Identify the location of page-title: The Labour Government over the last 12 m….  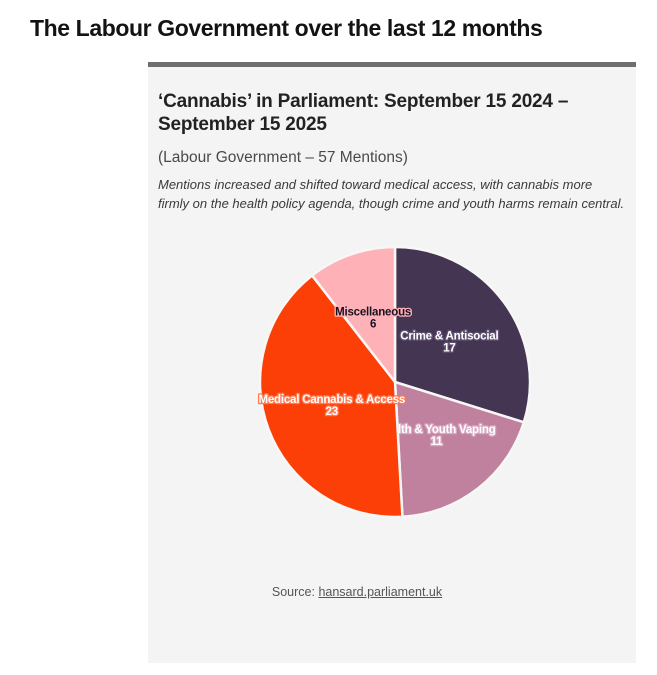
(286, 28).